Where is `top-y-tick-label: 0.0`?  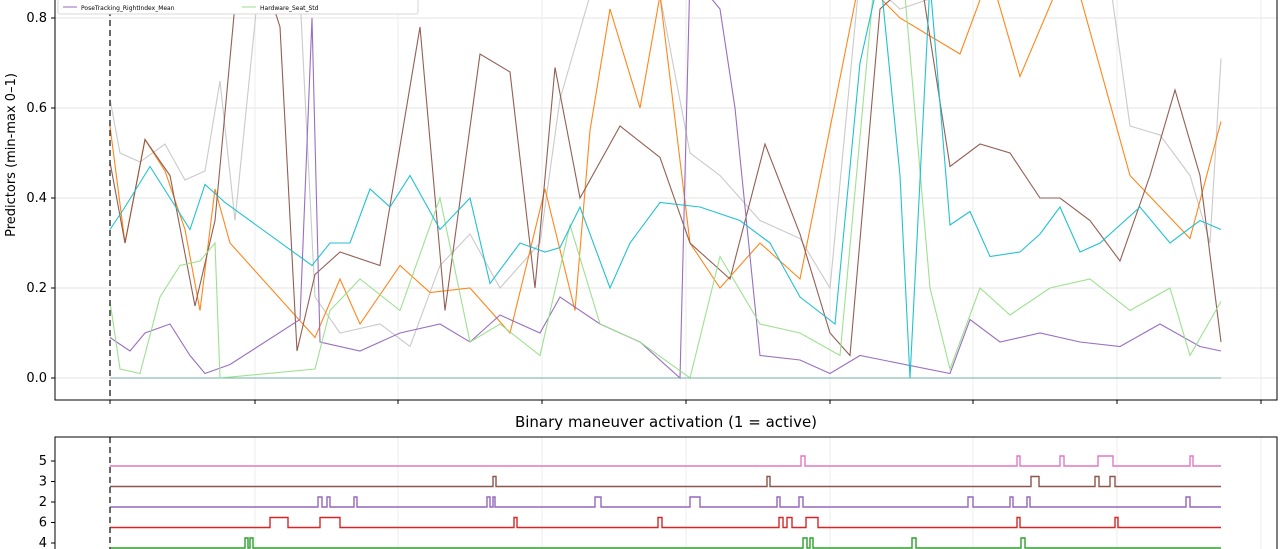 top-y-tick-label: 0.0 is located at coordinates (36, 378).